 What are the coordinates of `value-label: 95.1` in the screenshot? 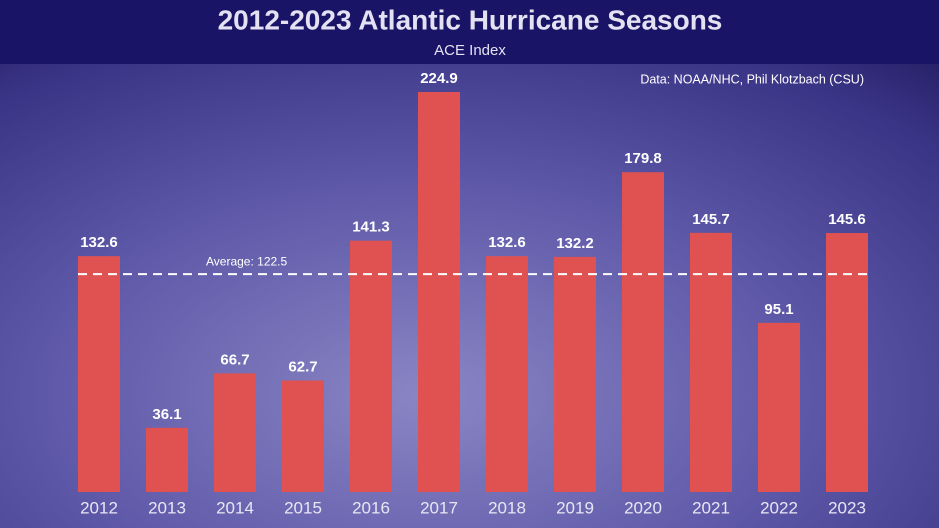 It's located at (778, 309).